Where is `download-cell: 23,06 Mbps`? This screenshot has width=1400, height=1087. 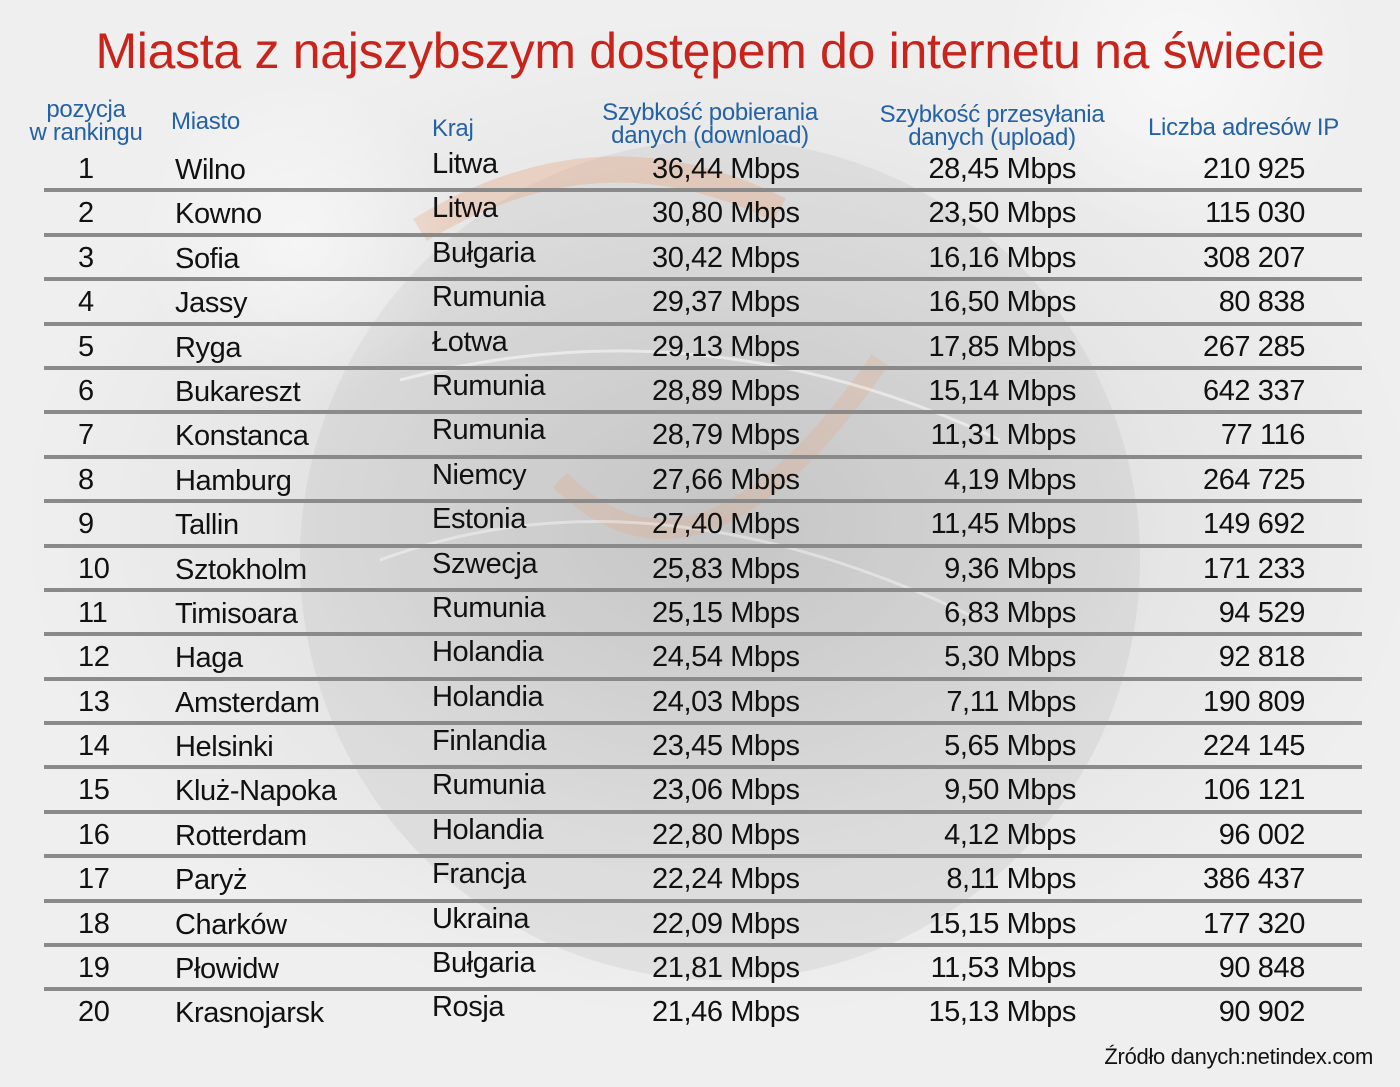 download-cell: 23,06 Mbps is located at coordinates (726, 790).